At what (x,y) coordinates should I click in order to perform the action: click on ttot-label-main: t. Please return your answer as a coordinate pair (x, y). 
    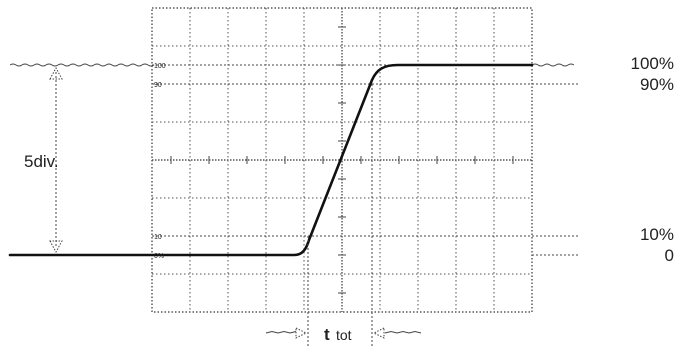
    Looking at the image, I should click on (327, 334).